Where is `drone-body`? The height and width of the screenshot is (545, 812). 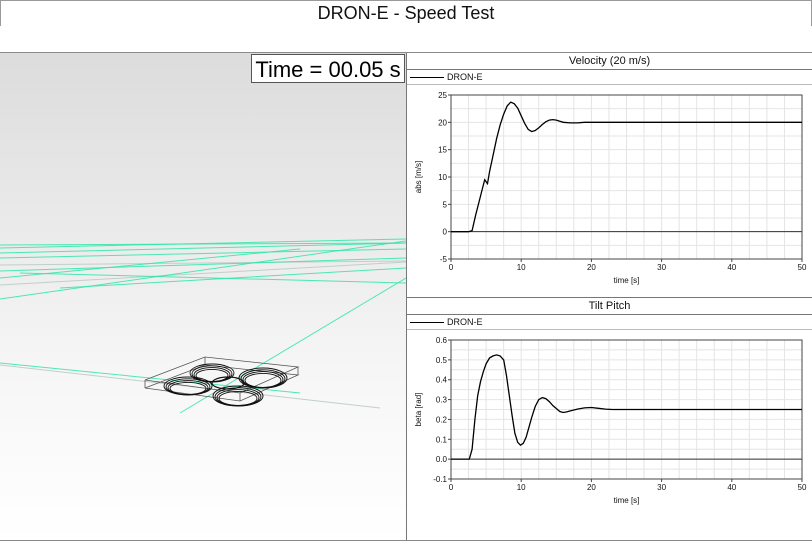 drone-body is located at coordinates (228, 383).